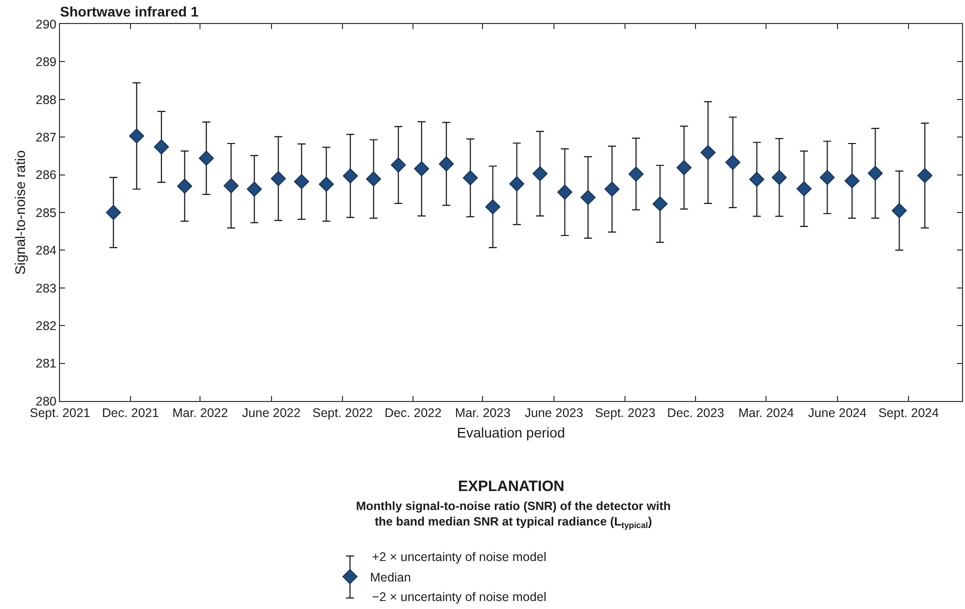  What do you see at coordinates (342, 413) in the screenshot?
I see `x-tick-label: Sept. 2022` at bounding box center [342, 413].